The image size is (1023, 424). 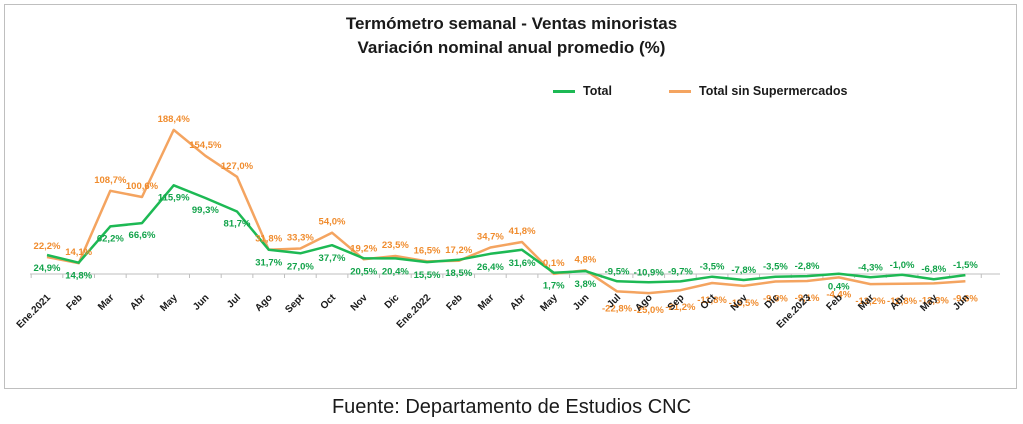 What do you see at coordinates (522, 263) in the screenshot?
I see `data-label-total: 31,6%` at bounding box center [522, 263].